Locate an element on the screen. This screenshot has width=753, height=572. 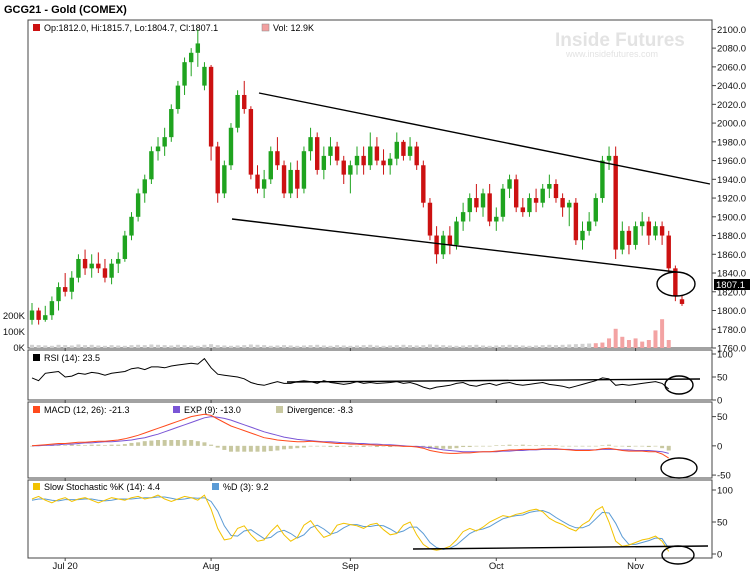
x-tick-label: Aug is located at coordinates (211, 566).